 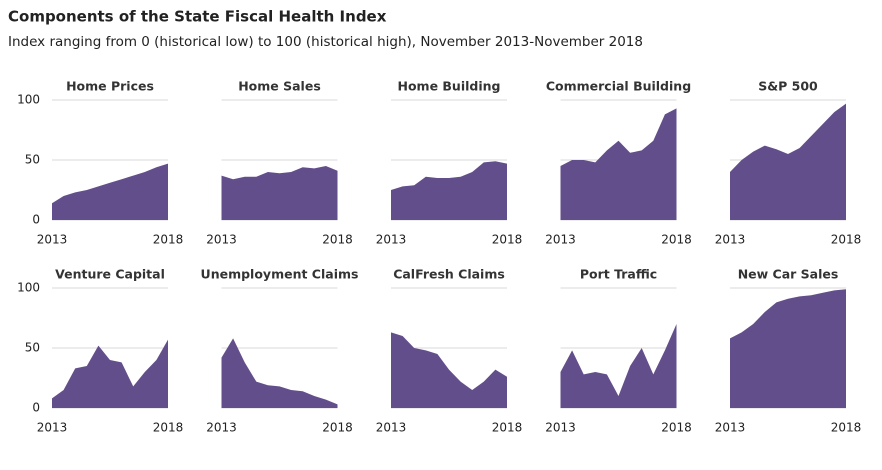 I want to click on panel-title: CalFresh Claims, so click(x=449, y=274).